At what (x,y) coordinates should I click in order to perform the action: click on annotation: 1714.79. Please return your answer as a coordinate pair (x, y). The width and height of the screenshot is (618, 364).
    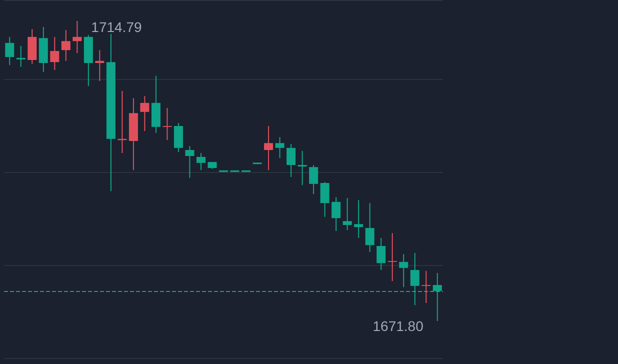
    Looking at the image, I should click on (116, 27).